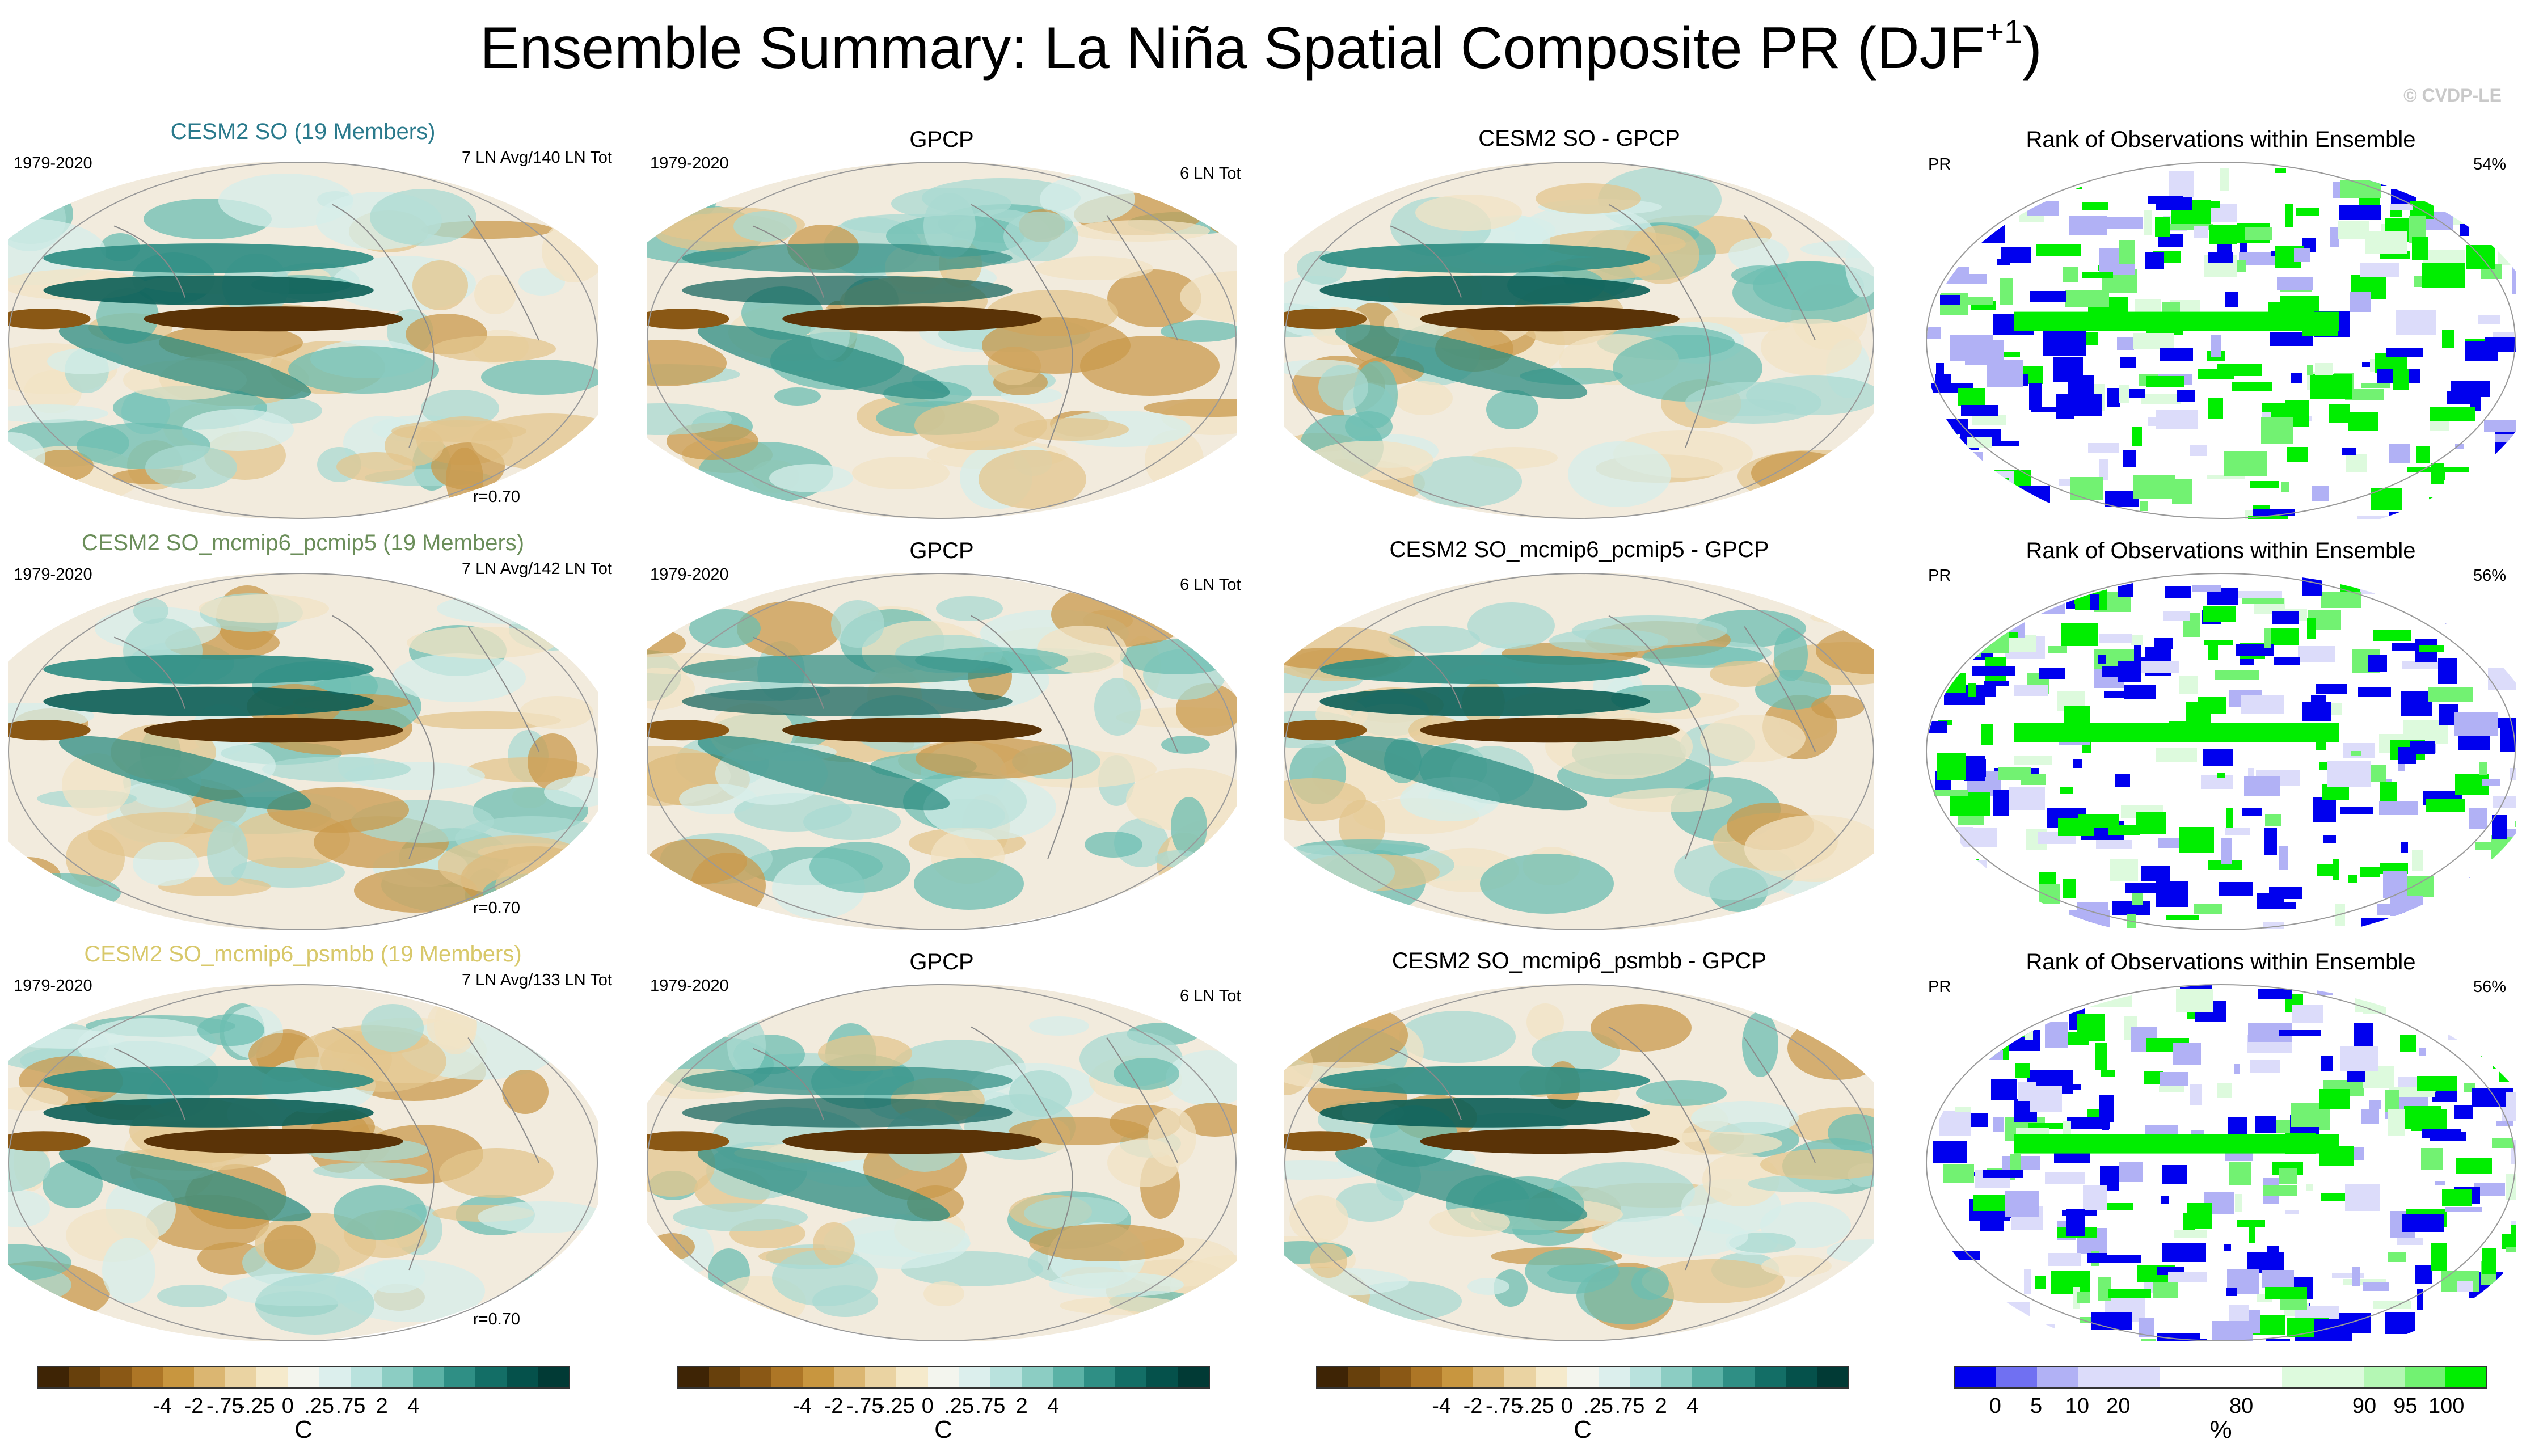  What do you see at coordinates (2490, 987) in the screenshot?
I see `rank-percent: 56%` at bounding box center [2490, 987].